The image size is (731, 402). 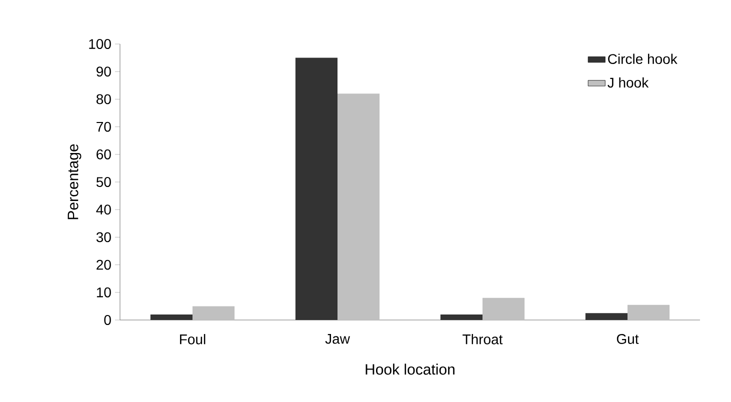 What do you see at coordinates (107, 320) in the screenshot?
I see `y-tick-label: 0` at bounding box center [107, 320].